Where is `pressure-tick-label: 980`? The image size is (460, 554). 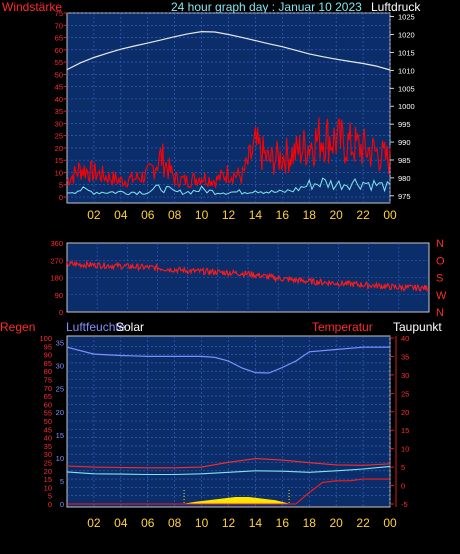
pressure-tick-label: 980 is located at coordinates (404, 178).